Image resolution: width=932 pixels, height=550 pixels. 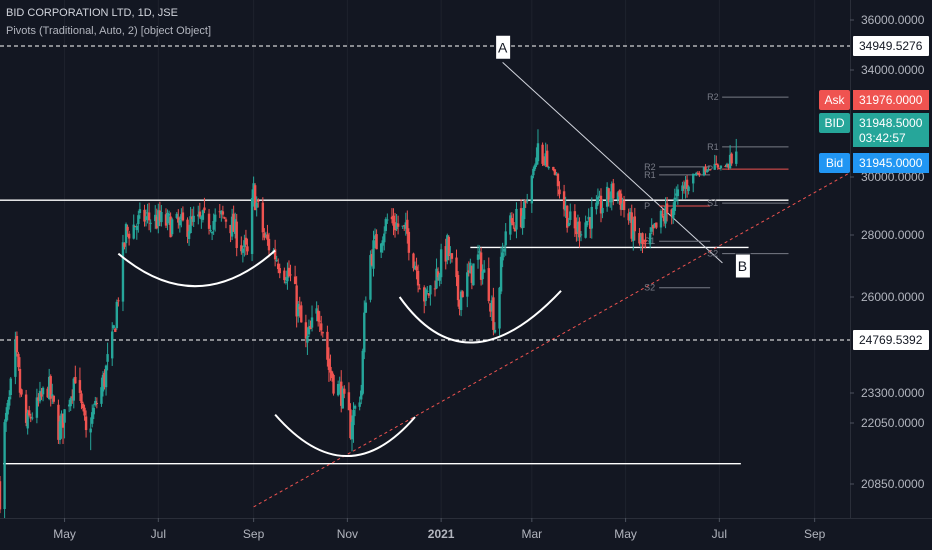 What do you see at coordinates (466, 534) in the screenshot?
I see `time-axis: May Jul Sep Nov 2021 Mar May Jul Sep` at bounding box center [466, 534].